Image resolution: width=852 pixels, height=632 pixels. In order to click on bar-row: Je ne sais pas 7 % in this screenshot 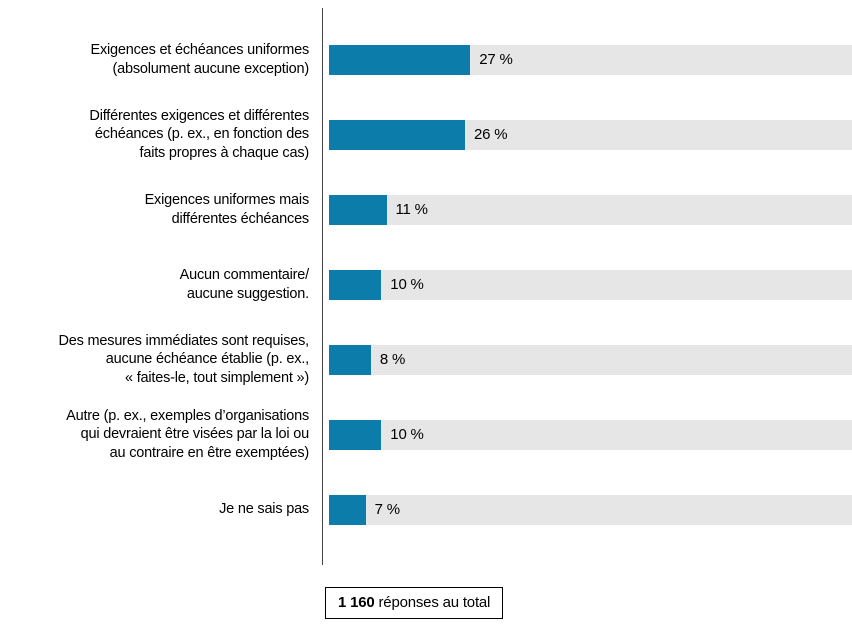, I will do `click(426, 509)`.